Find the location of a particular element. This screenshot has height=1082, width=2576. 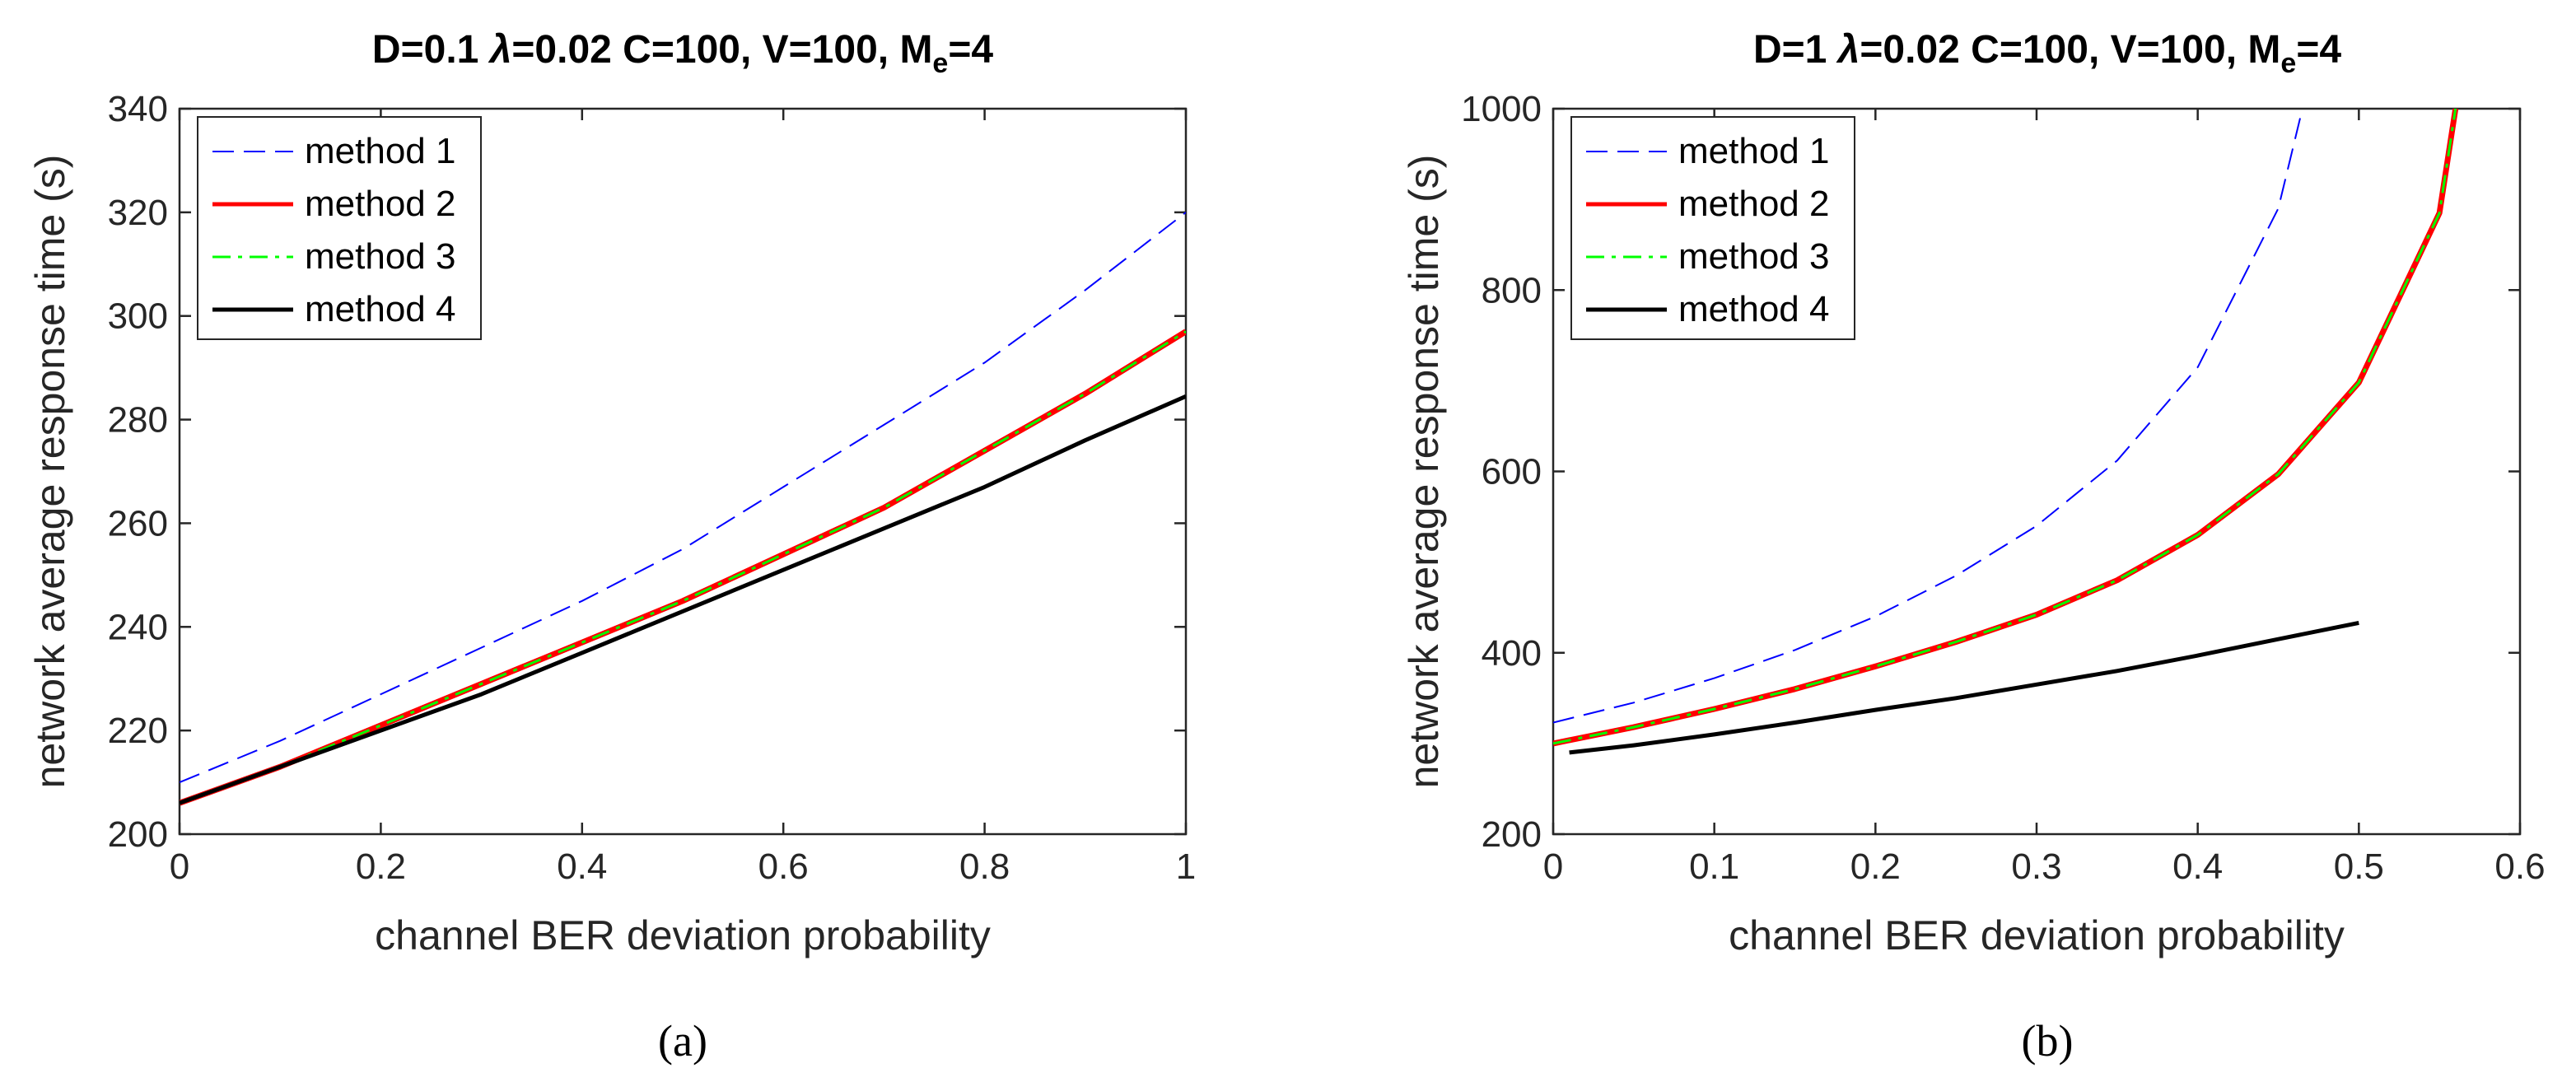

y-tick-label: 220 is located at coordinates (138, 731).